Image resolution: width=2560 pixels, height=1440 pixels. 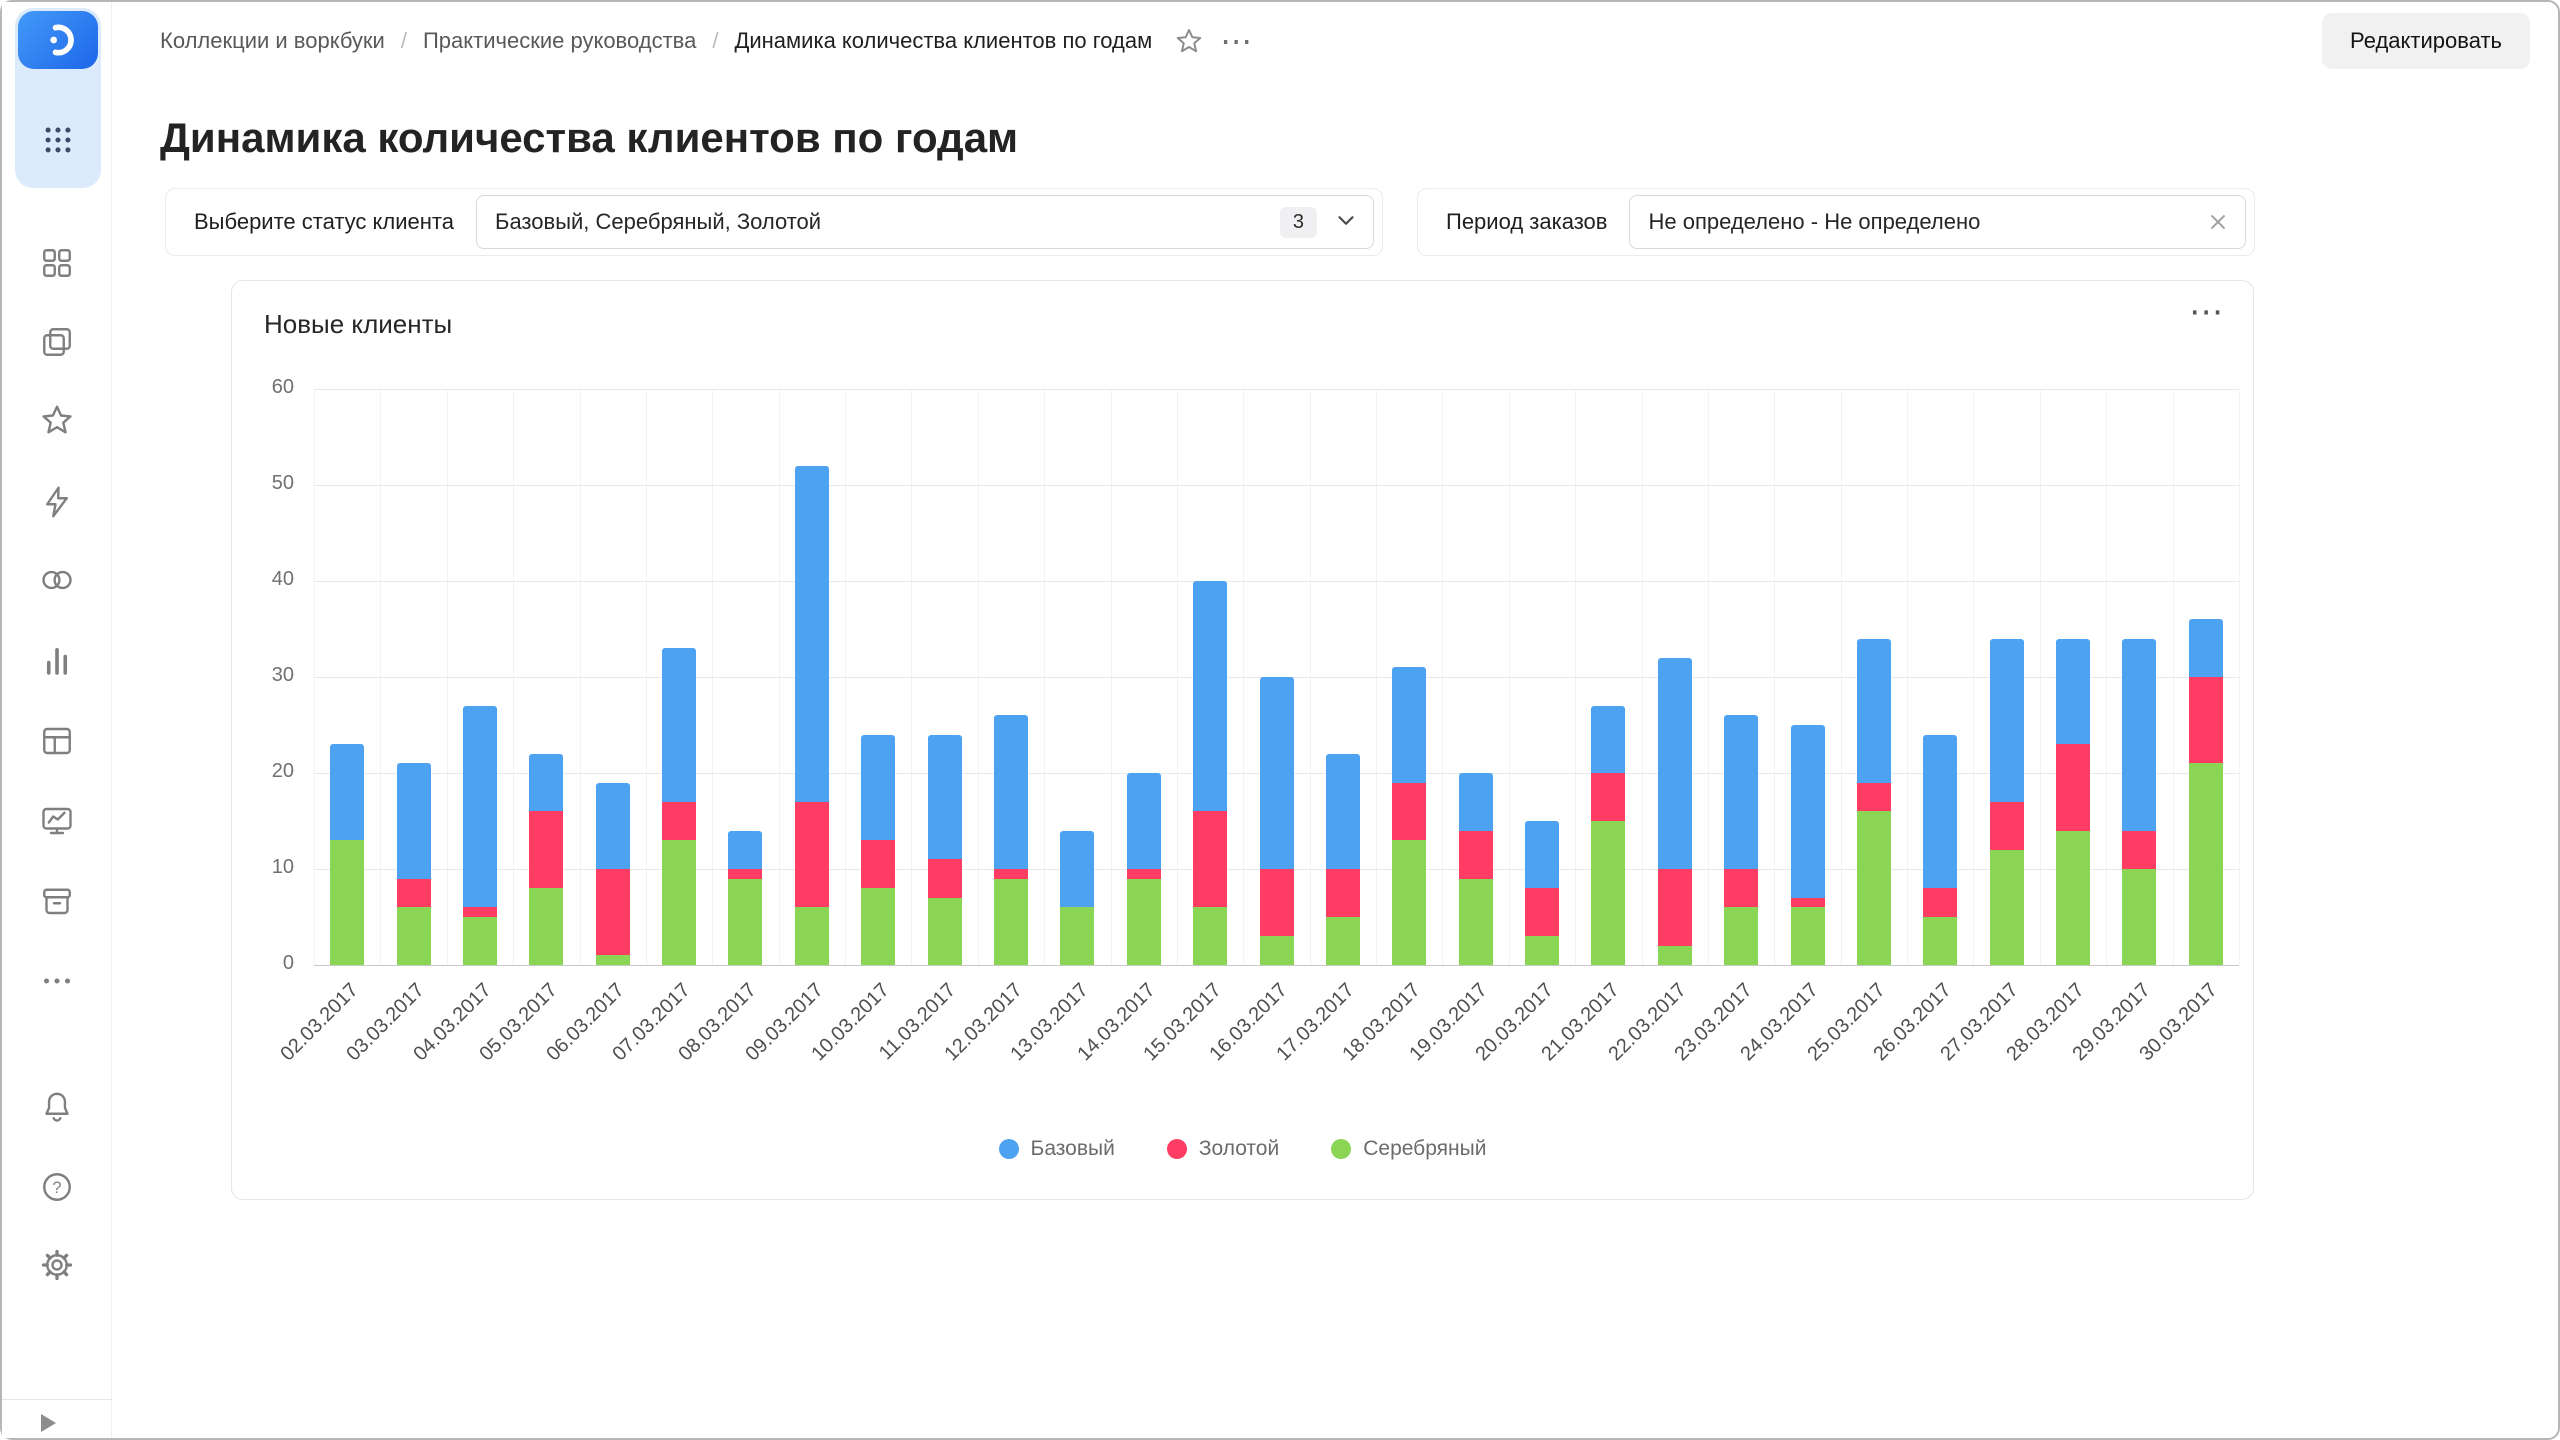 What do you see at coordinates (1236, 41) in the screenshot?
I see `breadcrumb-more-button: ⋯` at bounding box center [1236, 41].